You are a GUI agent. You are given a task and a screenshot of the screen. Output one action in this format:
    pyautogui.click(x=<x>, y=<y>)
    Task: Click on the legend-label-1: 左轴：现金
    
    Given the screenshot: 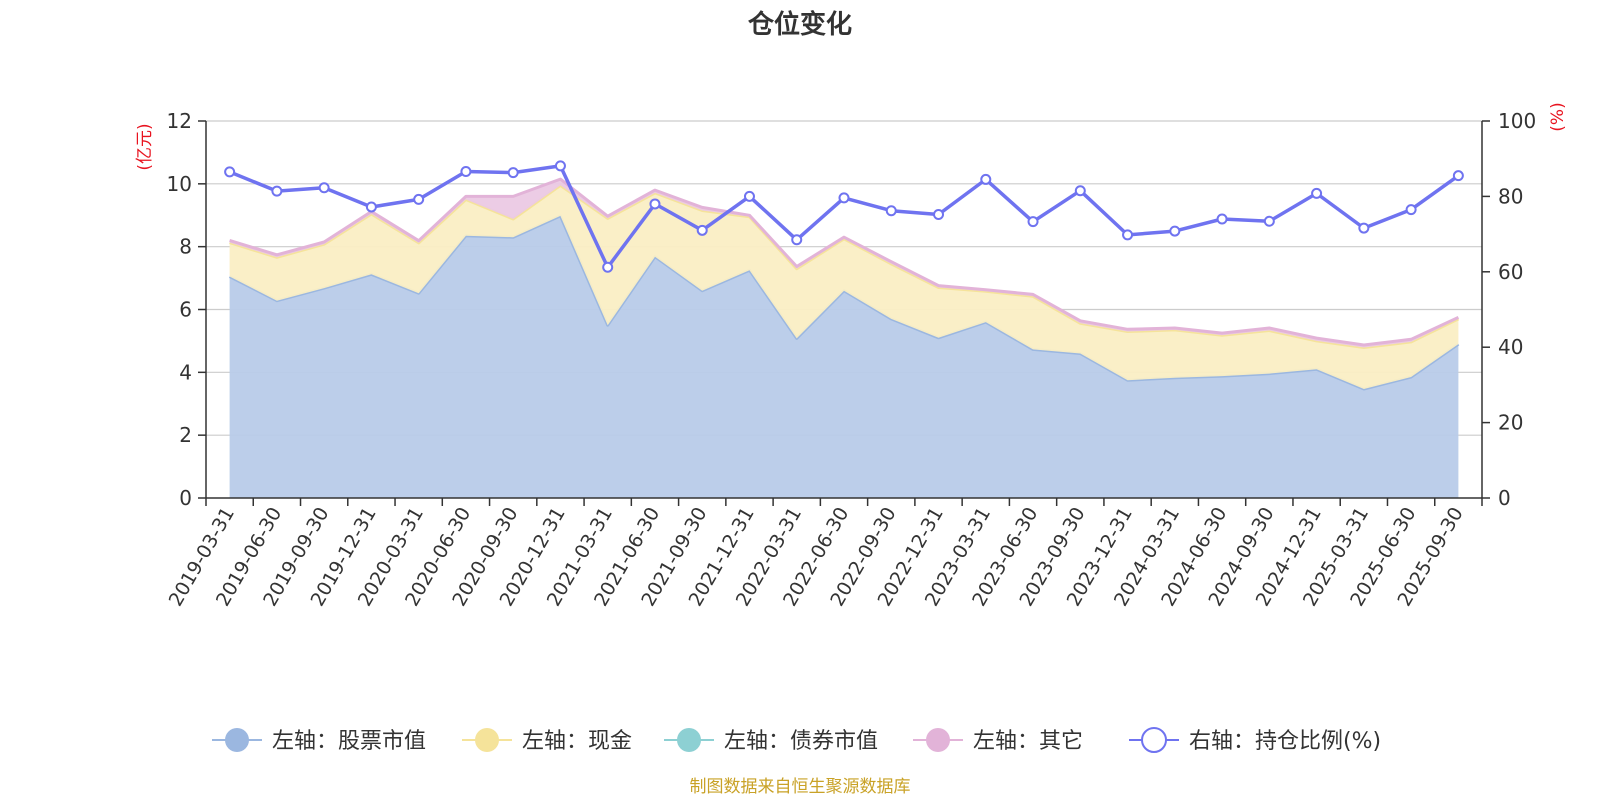 What is the action you would take?
    pyautogui.click(x=577, y=741)
    